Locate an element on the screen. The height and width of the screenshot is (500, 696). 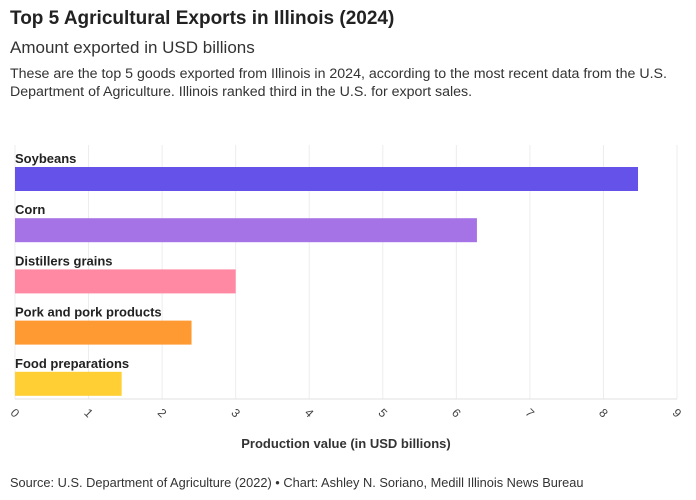
bar-label: Corn is located at coordinates (30, 209).